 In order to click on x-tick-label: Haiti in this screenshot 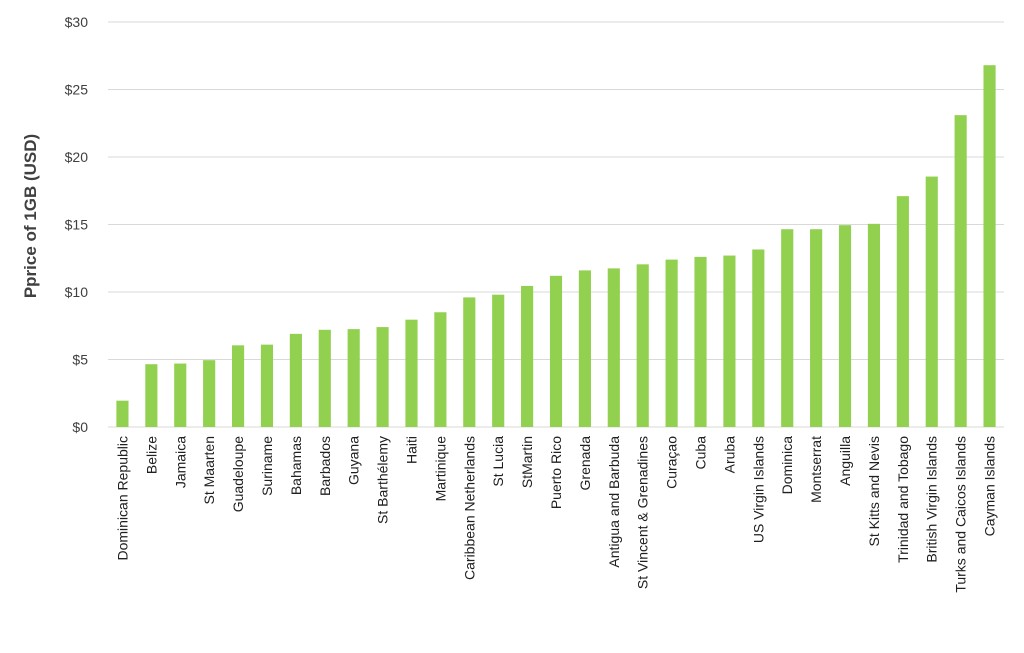, I will do `click(411, 450)`.